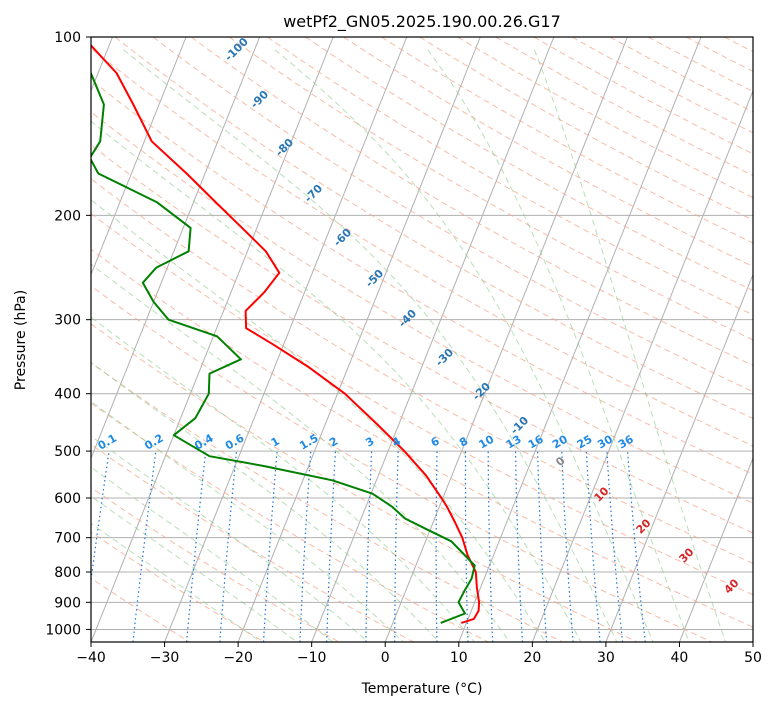 The image size is (775, 712). Describe the element at coordinates (63, 630) in the screenshot. I see `y-tick-label: 1000` at that location.